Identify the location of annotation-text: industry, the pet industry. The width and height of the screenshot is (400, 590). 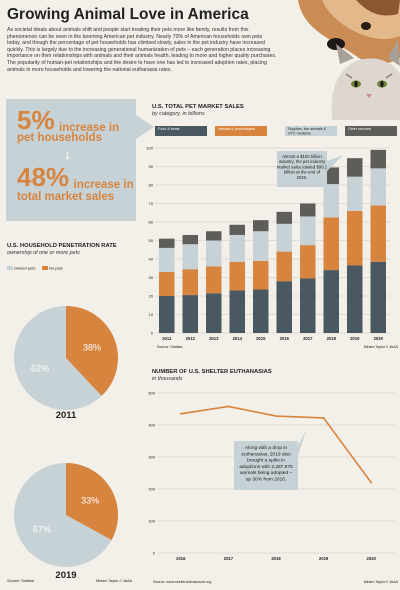
(302, 161).